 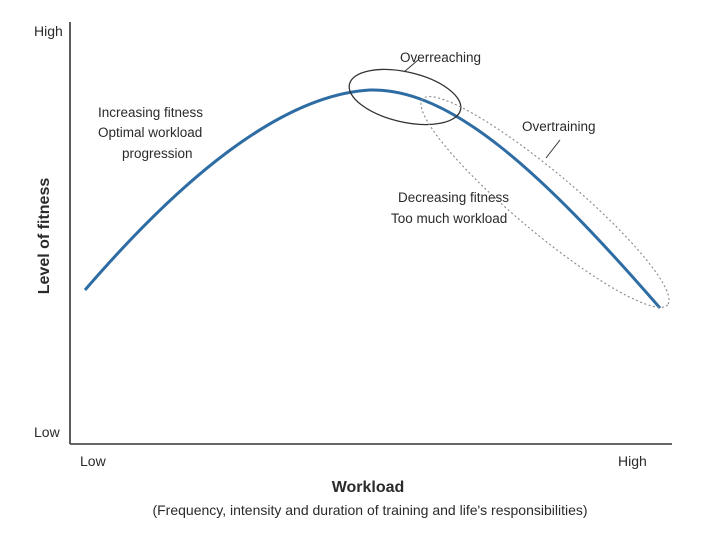 I want to click on optimal-workload-label: Optimal workload, so click(x=150, y=132).